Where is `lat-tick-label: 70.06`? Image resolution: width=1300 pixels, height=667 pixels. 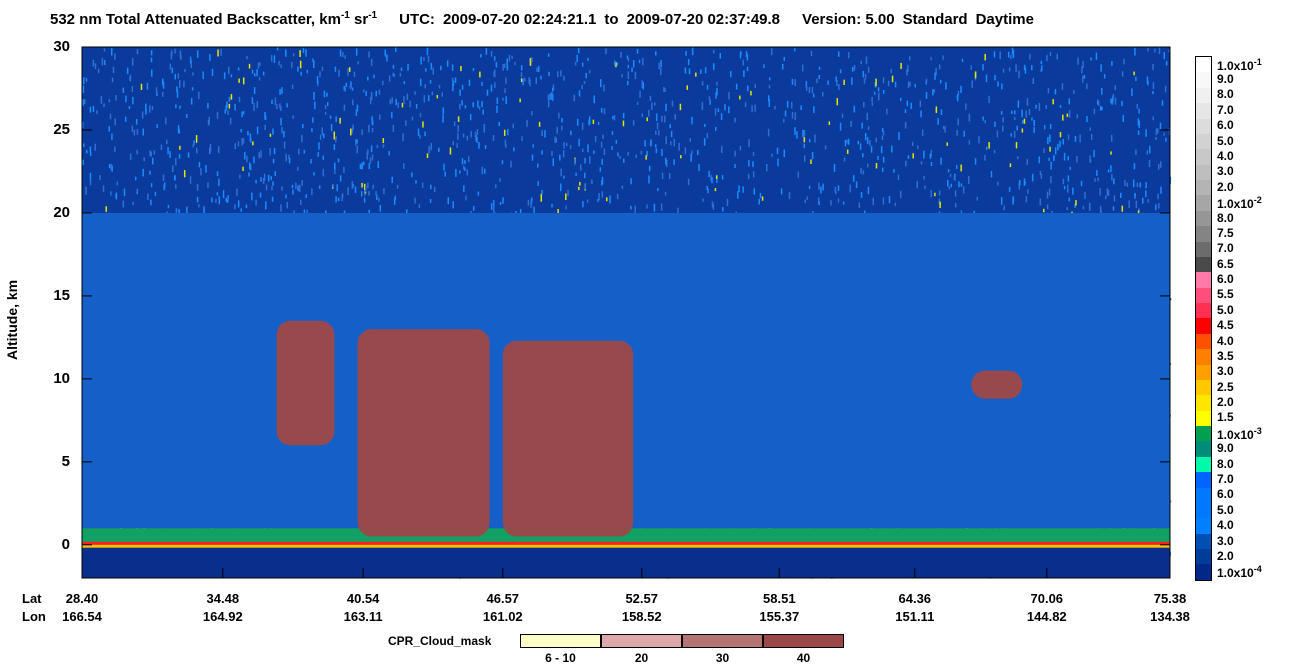
lat-tick-label: 70.06 is located at coordinates (1047, 598).